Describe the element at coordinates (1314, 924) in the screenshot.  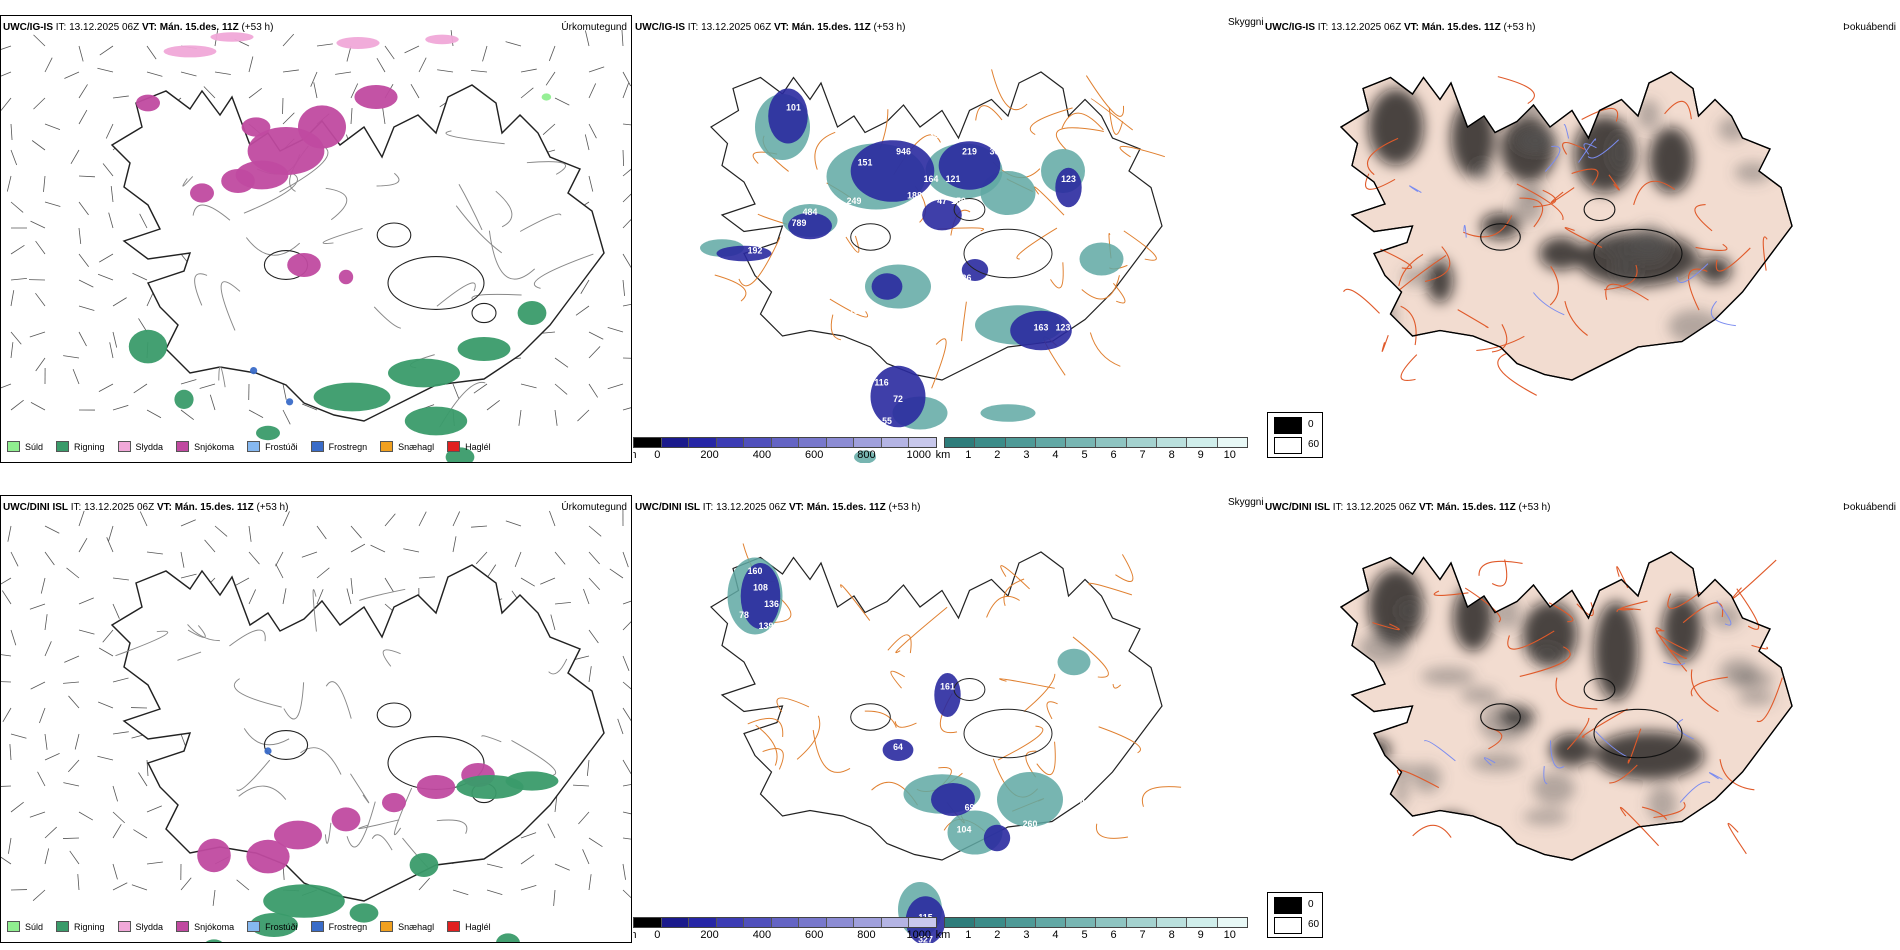
I see `fog-legend-bottom-label: 60` at that location.